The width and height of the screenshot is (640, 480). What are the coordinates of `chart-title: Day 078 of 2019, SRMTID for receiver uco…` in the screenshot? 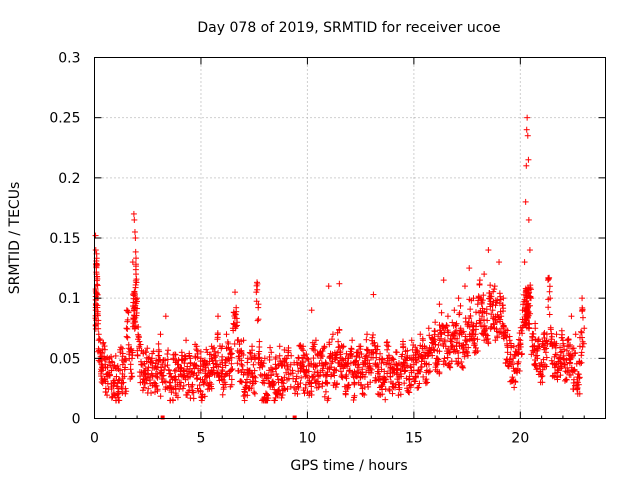 It's located at (348, 28).